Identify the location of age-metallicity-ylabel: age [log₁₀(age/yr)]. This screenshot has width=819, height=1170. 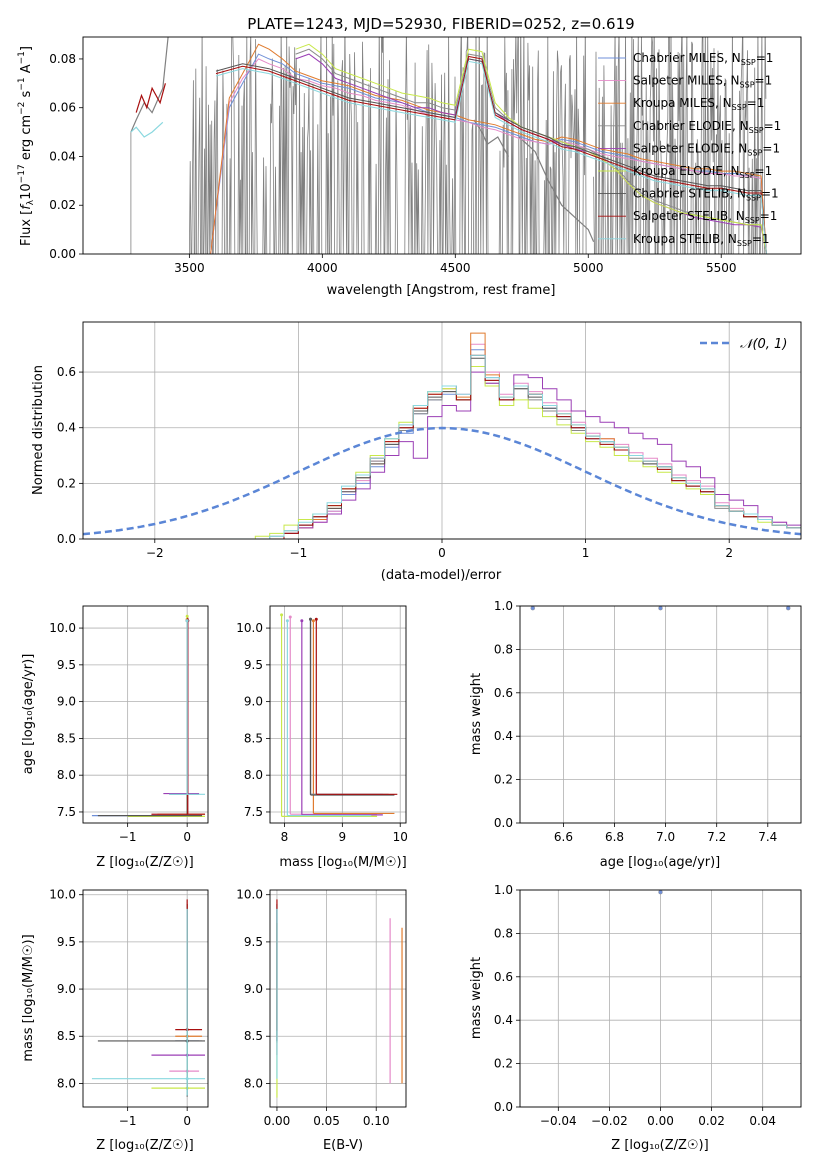
(28, 714).